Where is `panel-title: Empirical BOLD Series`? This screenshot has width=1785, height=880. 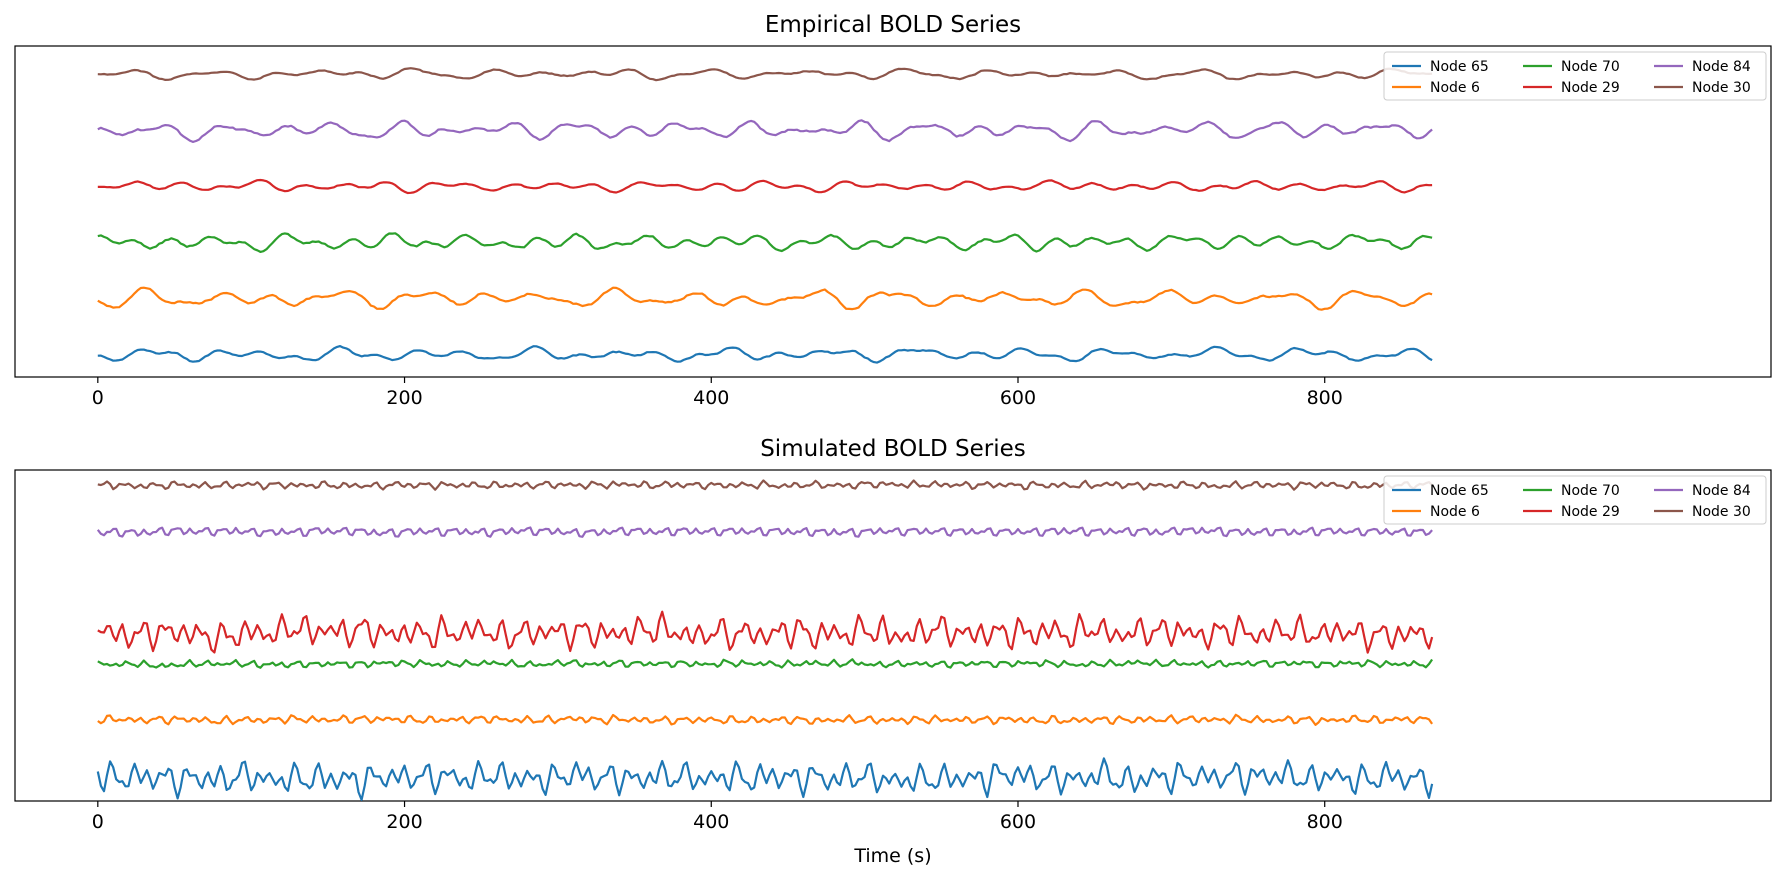 panel-title: Empirical BOLD Series is located at coordinates (893, 25).